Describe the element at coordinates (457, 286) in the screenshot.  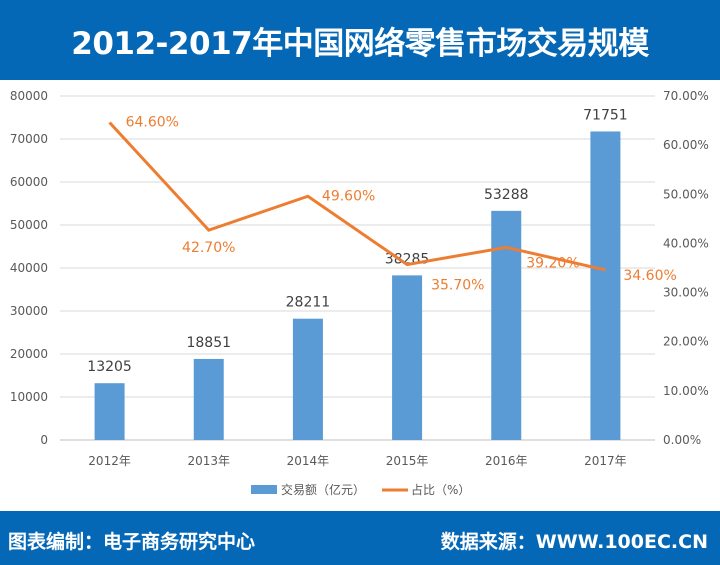
I see `line-data-label: 35.70%` at that location.